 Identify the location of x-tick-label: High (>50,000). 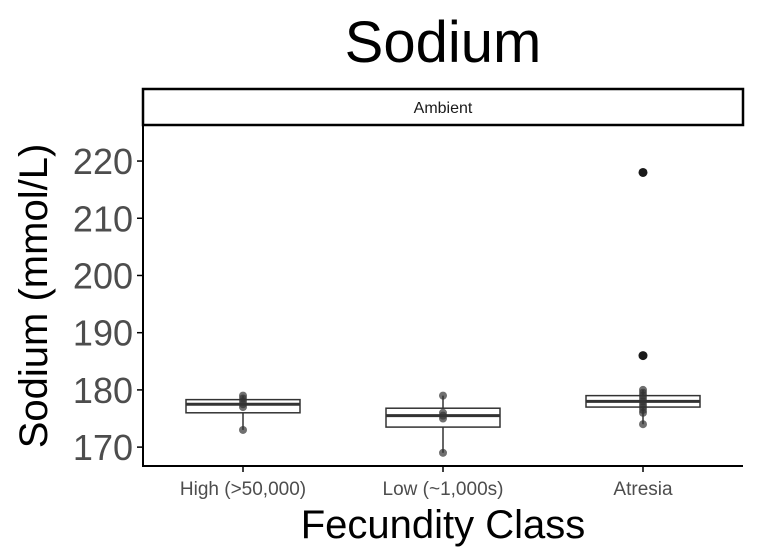
(243, 489).